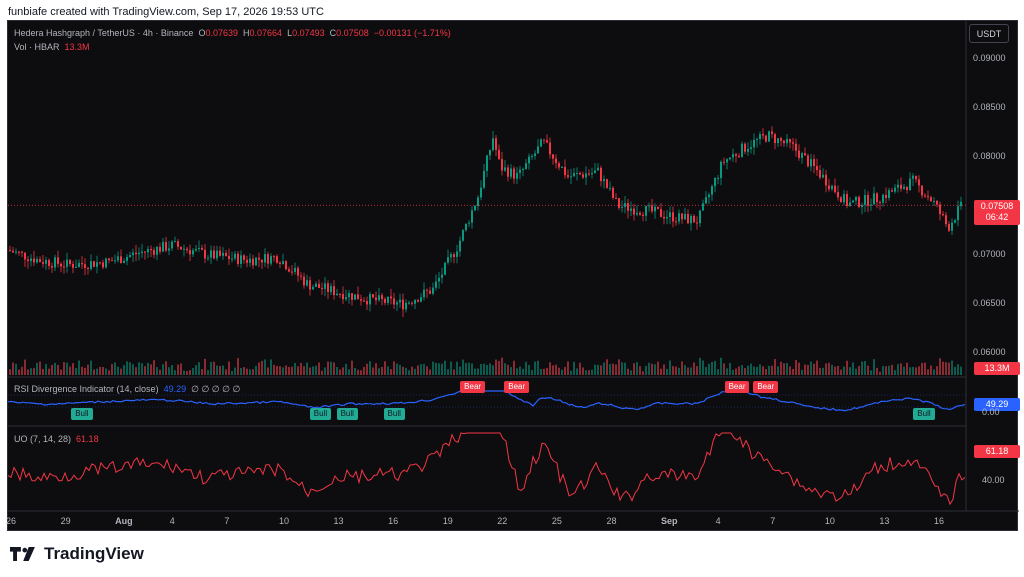  What do you see at coordinates (447, 521) in the screenshot?
I see `time-axis-label: 19` at bounding box center [447, 521].